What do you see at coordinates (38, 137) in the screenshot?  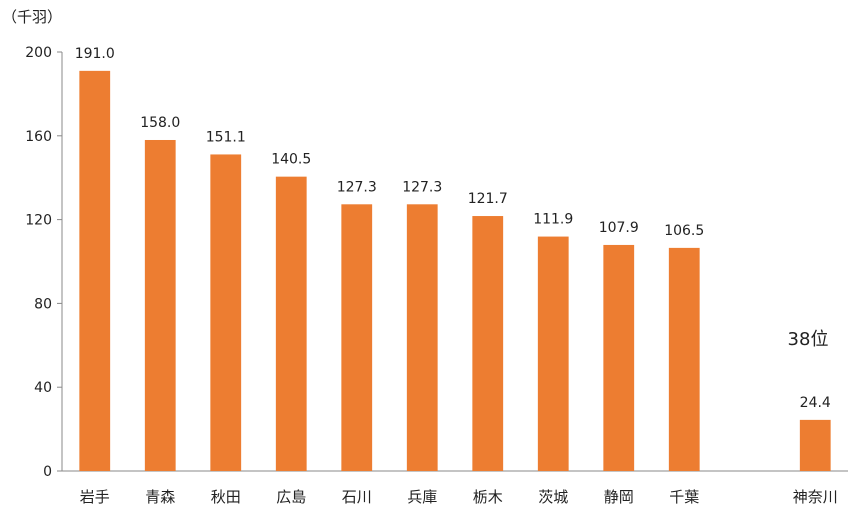 I see `y-tick-label: 160` at bounding box center [38, 137].